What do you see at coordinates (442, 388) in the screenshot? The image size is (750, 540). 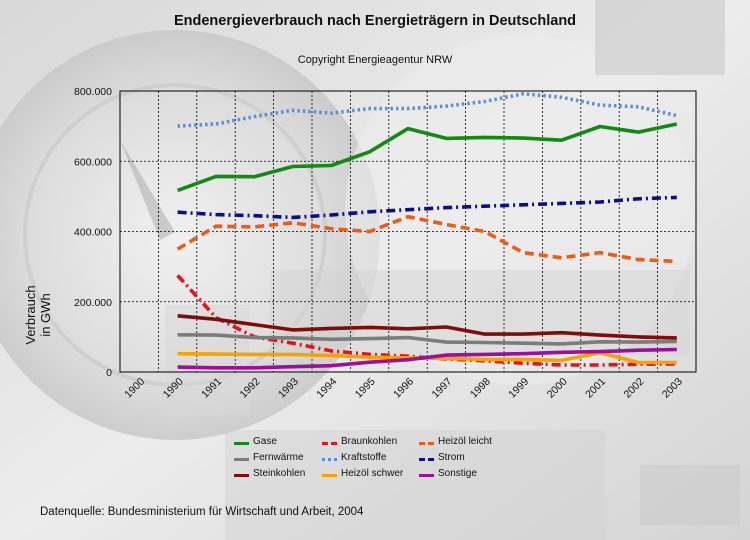 I see `x-tick-label: 1997` at bounding box center [442, 388].